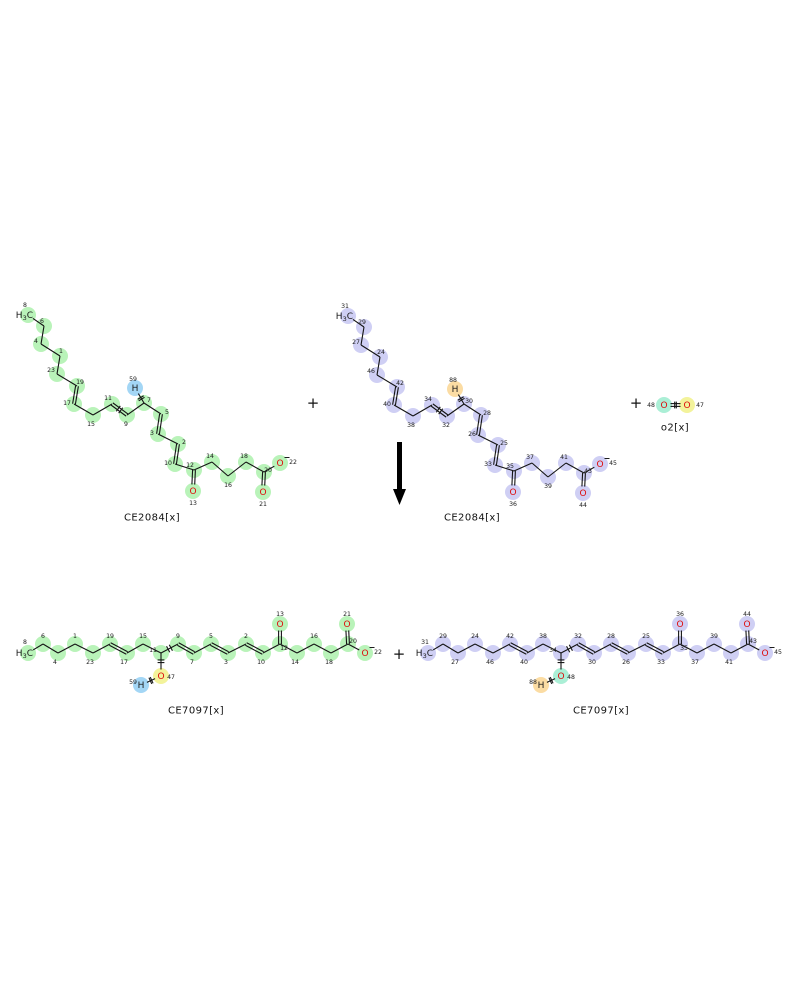 The height and width of the screenshot is (1000, 800). What do you see at coordinates (262, 493) in the screenshot?
I see `atom-symbol-21: O` at bounding box center [262, 493].